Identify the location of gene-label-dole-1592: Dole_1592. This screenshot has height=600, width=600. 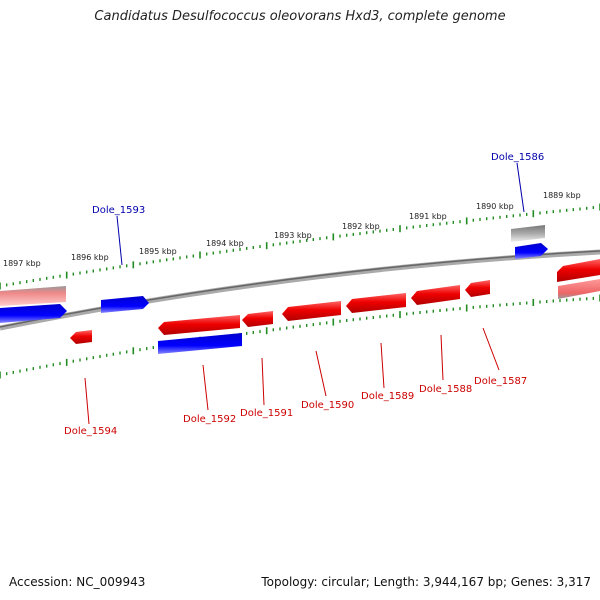
(209, 419).